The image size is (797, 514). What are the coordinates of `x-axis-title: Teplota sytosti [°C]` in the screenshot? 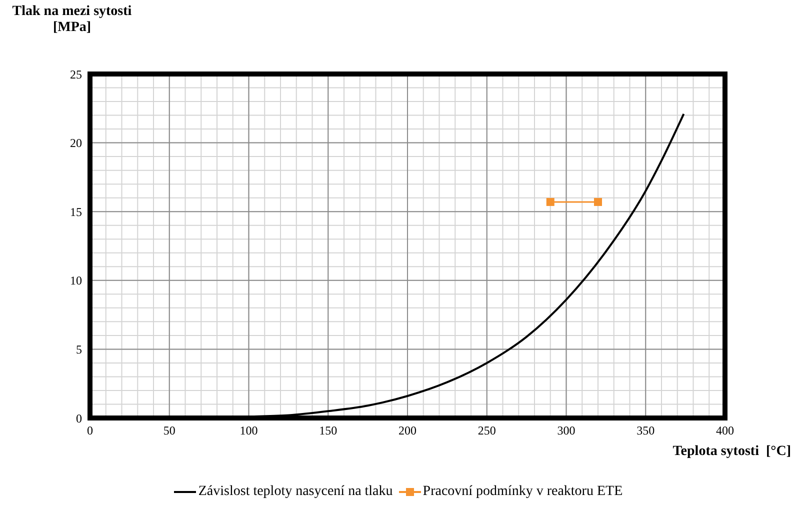 It's located at (731, 452).